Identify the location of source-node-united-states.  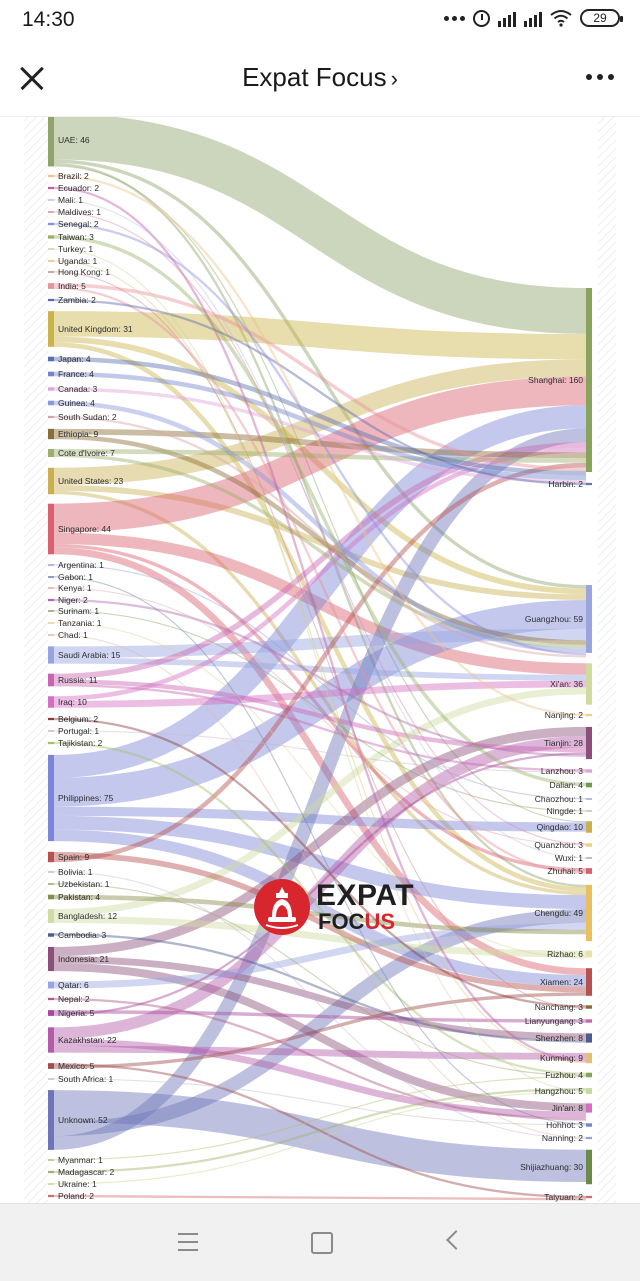
(51, 481).